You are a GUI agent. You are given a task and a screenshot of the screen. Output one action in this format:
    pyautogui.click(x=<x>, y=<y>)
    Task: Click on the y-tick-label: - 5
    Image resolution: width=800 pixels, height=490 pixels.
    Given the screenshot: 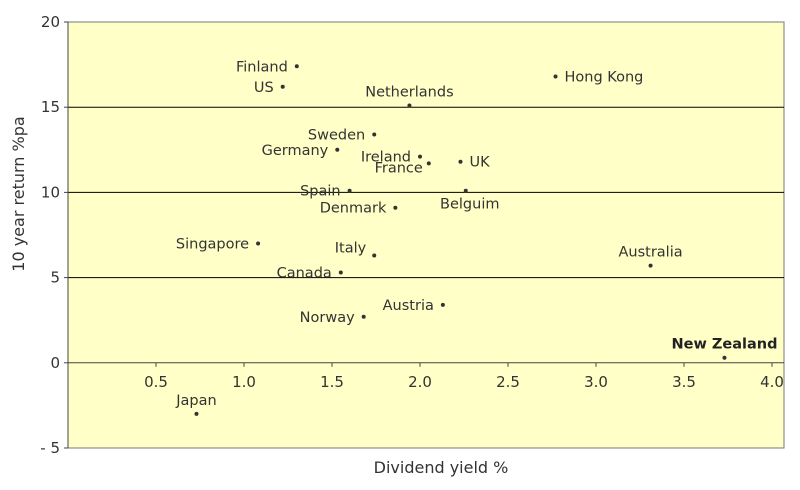 What is the action you would take?
    pyautogui.click(x=50, y=448)
    